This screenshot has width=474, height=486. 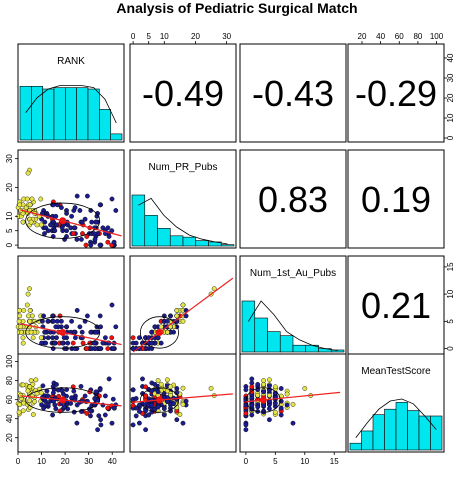 What do you see at coordinates (9, 437) in the screenshot?
I see `tick-label-MeanTestScore: 20` at bounding box center [9, 437].